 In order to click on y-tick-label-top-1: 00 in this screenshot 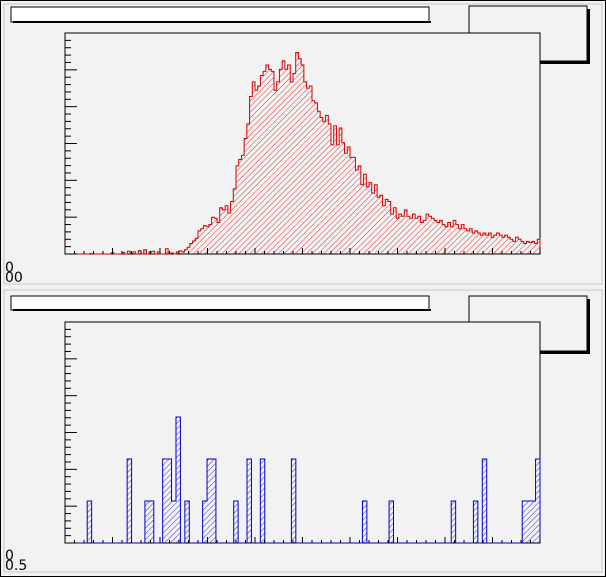, I will do `click(14, 278)`.